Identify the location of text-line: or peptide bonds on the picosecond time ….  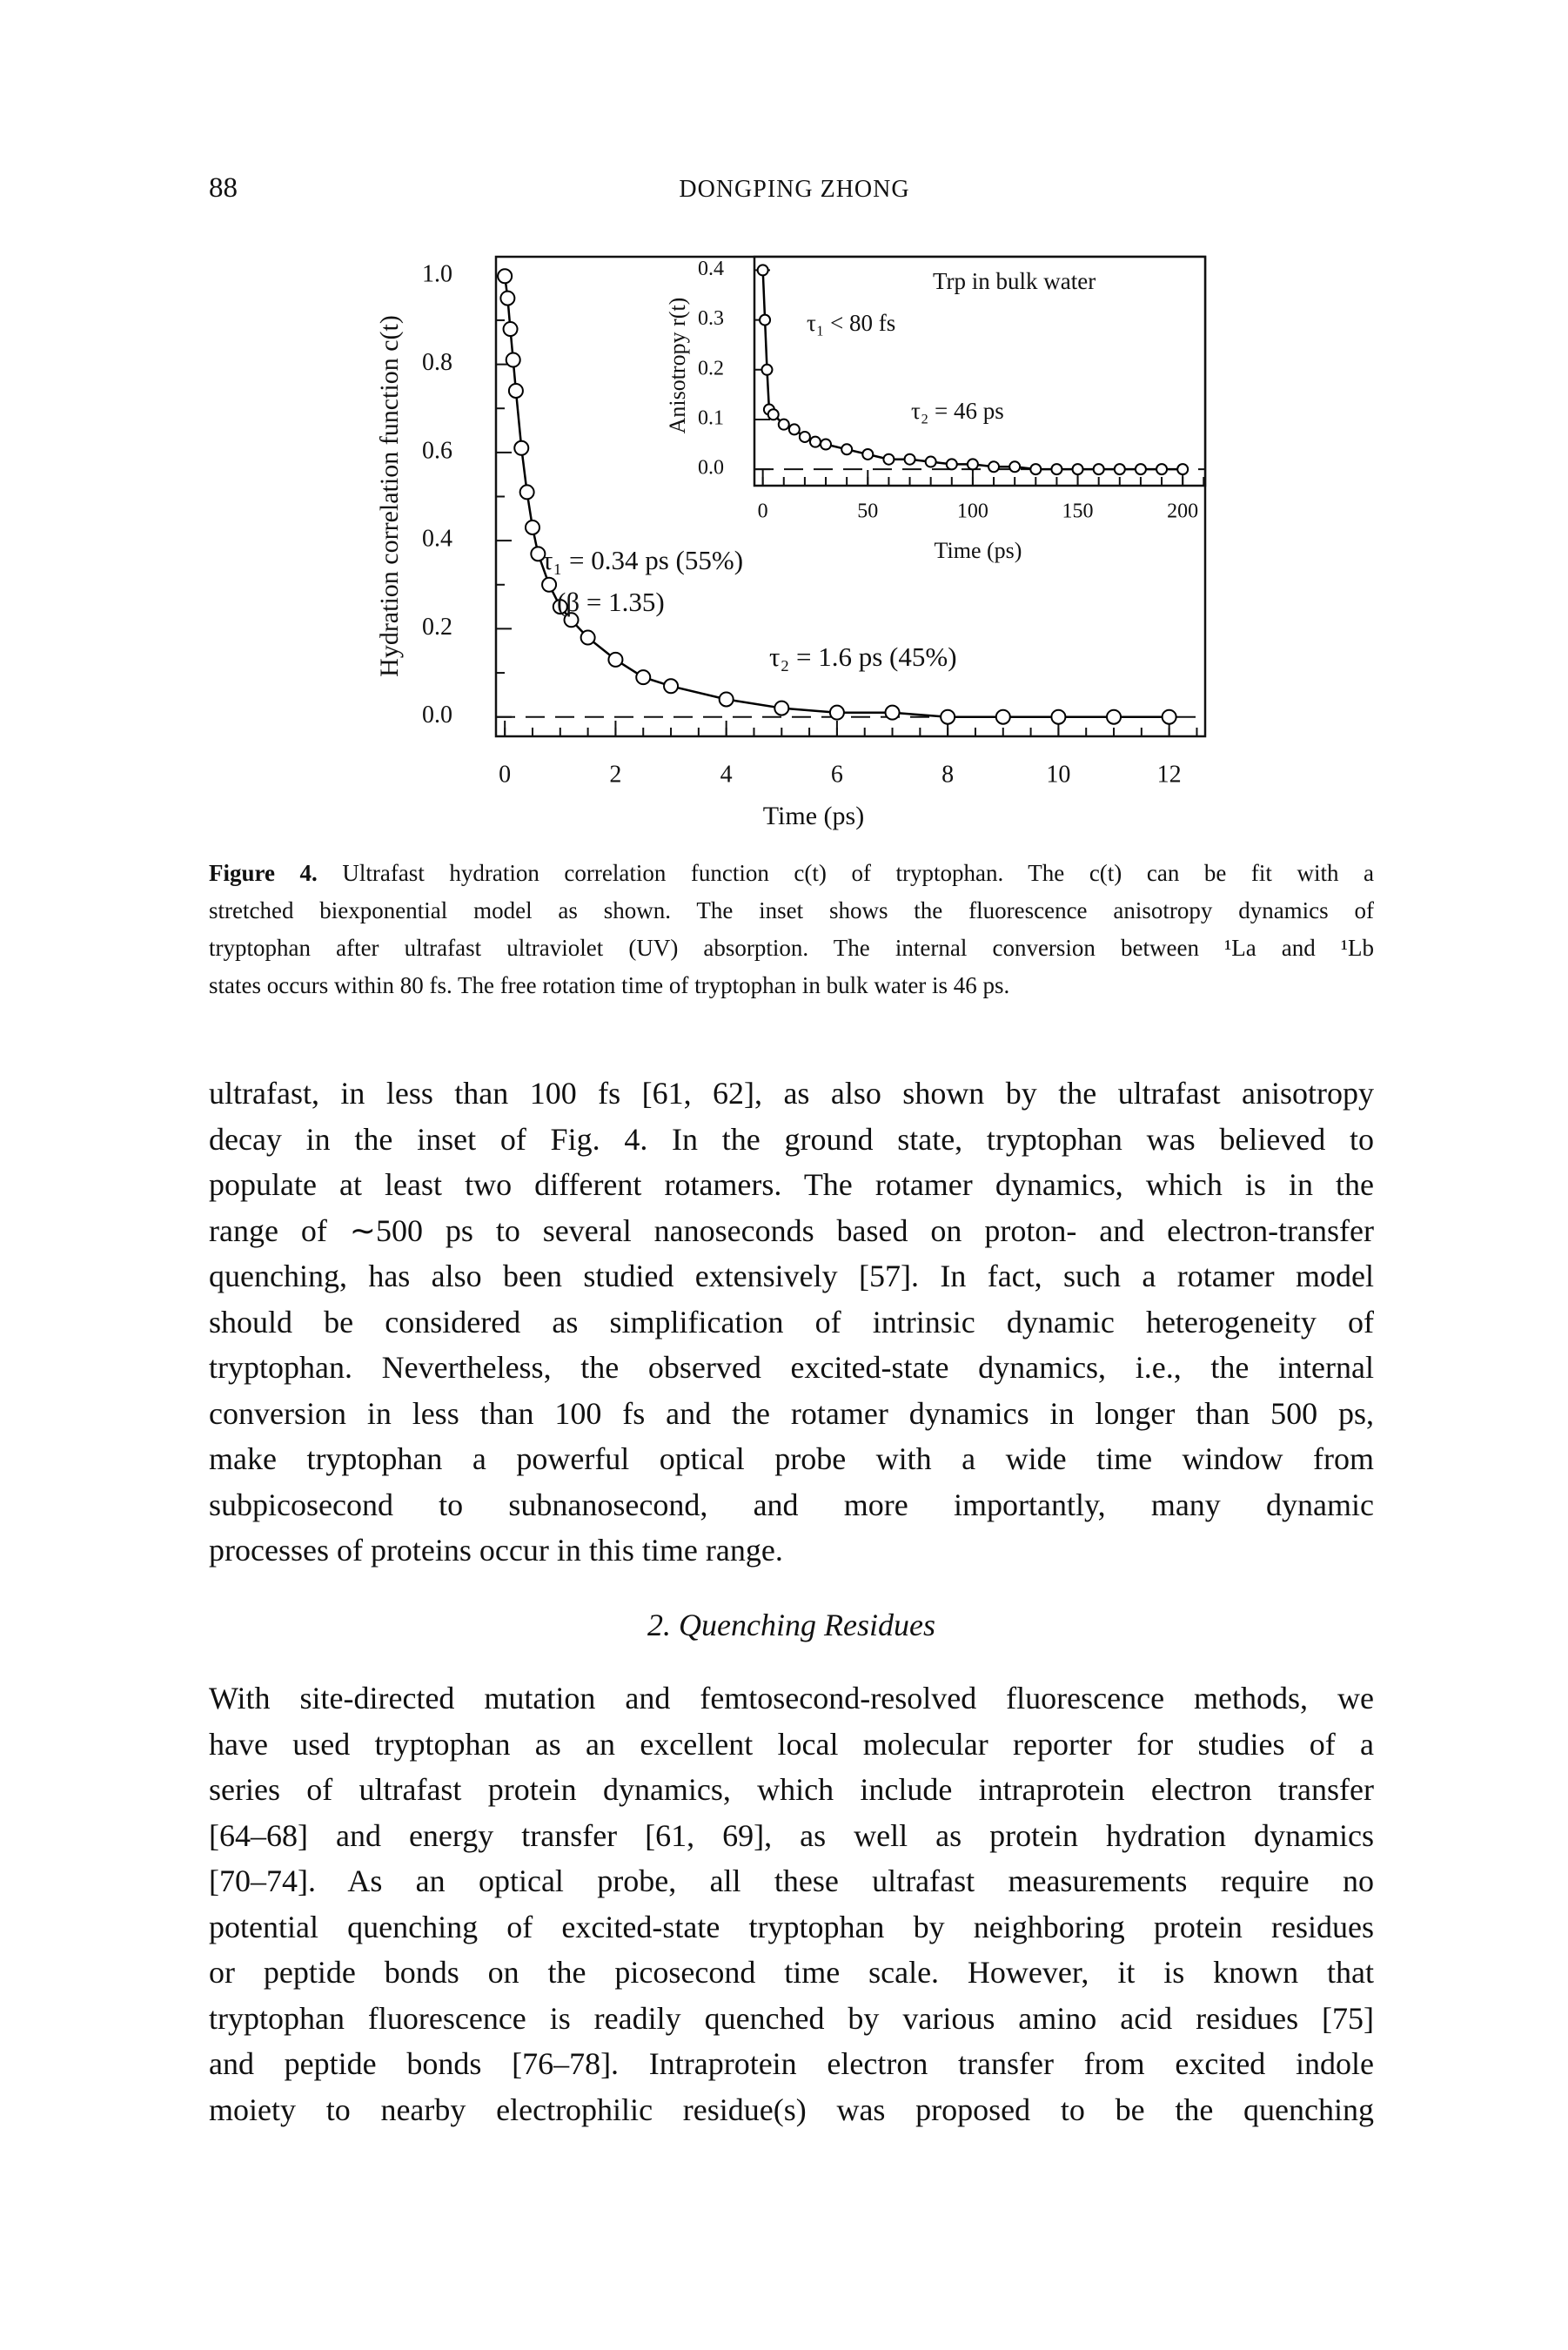
(792, 1972).